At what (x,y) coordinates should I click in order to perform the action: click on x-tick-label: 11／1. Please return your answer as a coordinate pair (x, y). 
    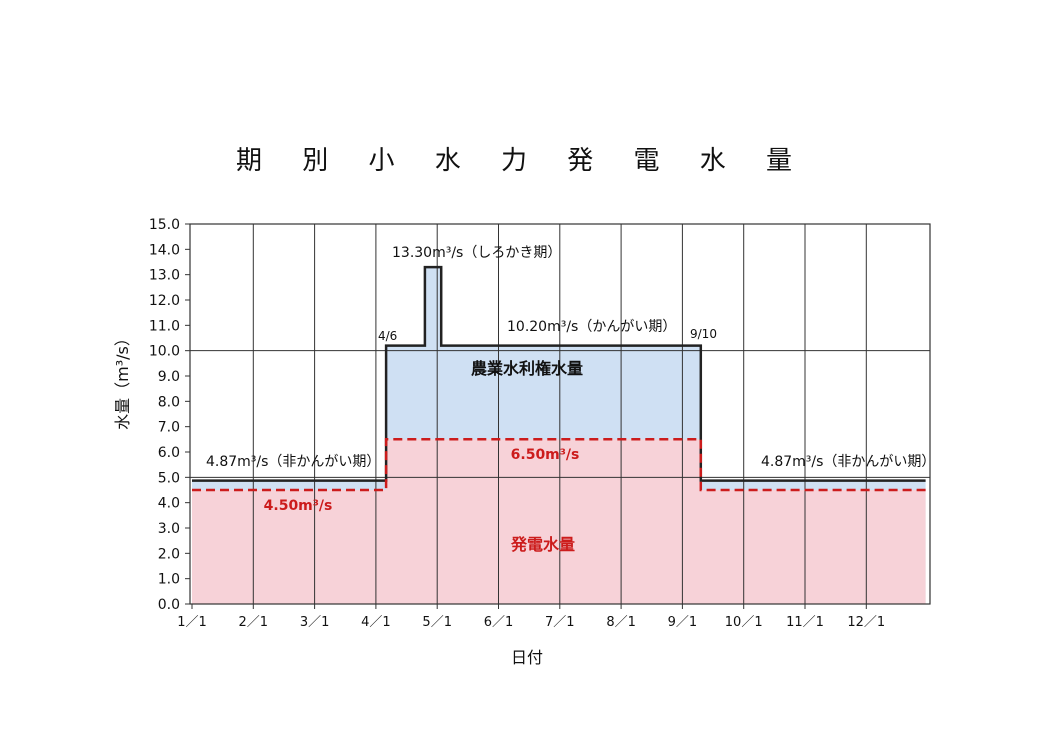
    Looking at the image, I should click on (805, 622).